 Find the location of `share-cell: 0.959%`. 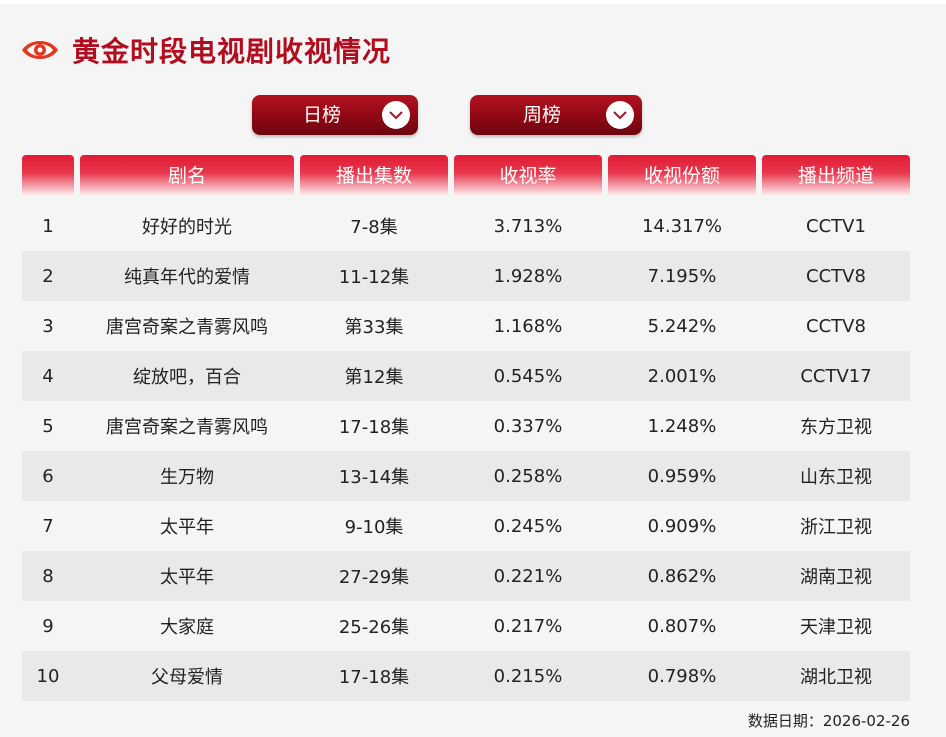

share-cell: 0.959% is located at coordinates (682, 476).